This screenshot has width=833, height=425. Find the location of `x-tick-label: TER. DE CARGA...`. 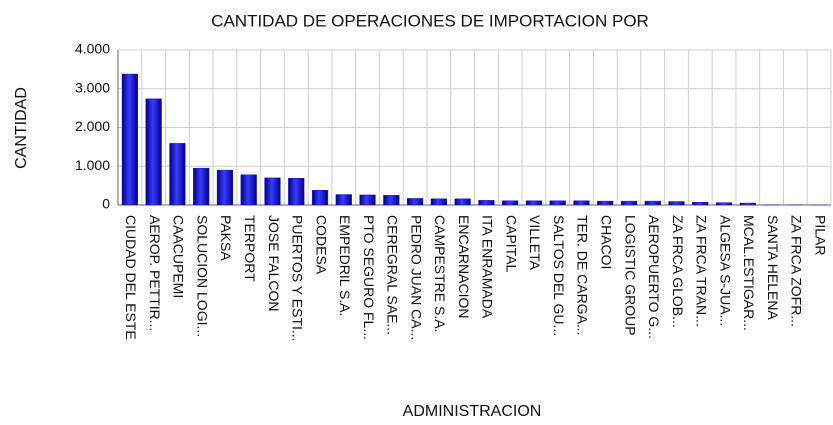

x-tick-label: TER. DE CARGA... is located at coordinates (583, 275).